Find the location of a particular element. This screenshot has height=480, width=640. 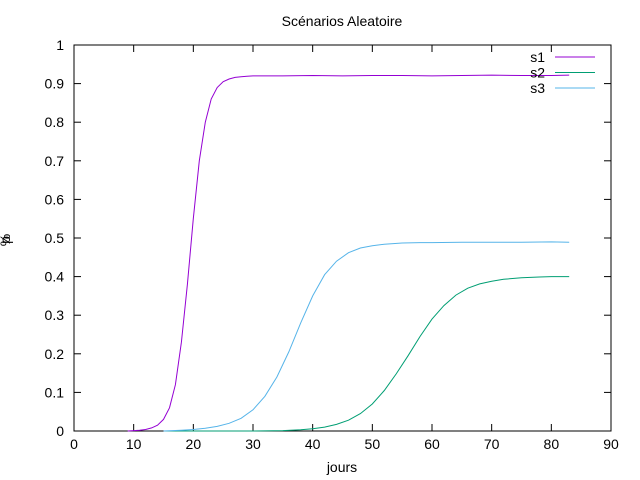

legend-label-s2: s2 is located at coordinates (537, 73).